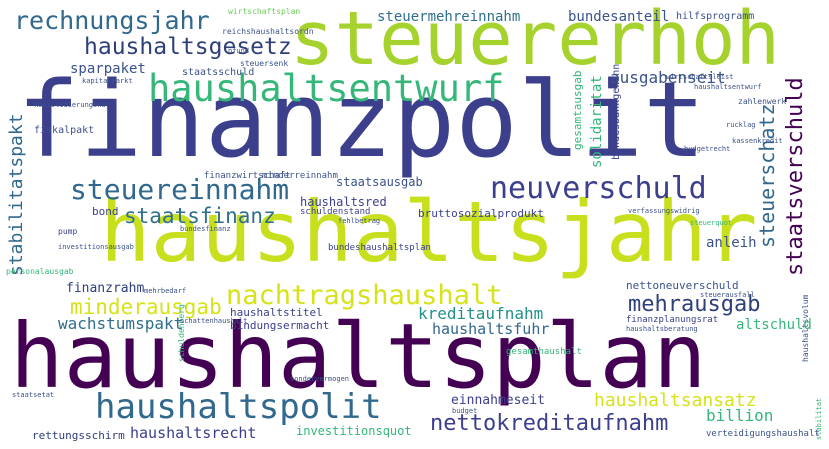 This screenshot has width=829, height=449. Describe the element at coordinates (200, 216) in the screenshot. I see `word: staatsfinanz` at that location.